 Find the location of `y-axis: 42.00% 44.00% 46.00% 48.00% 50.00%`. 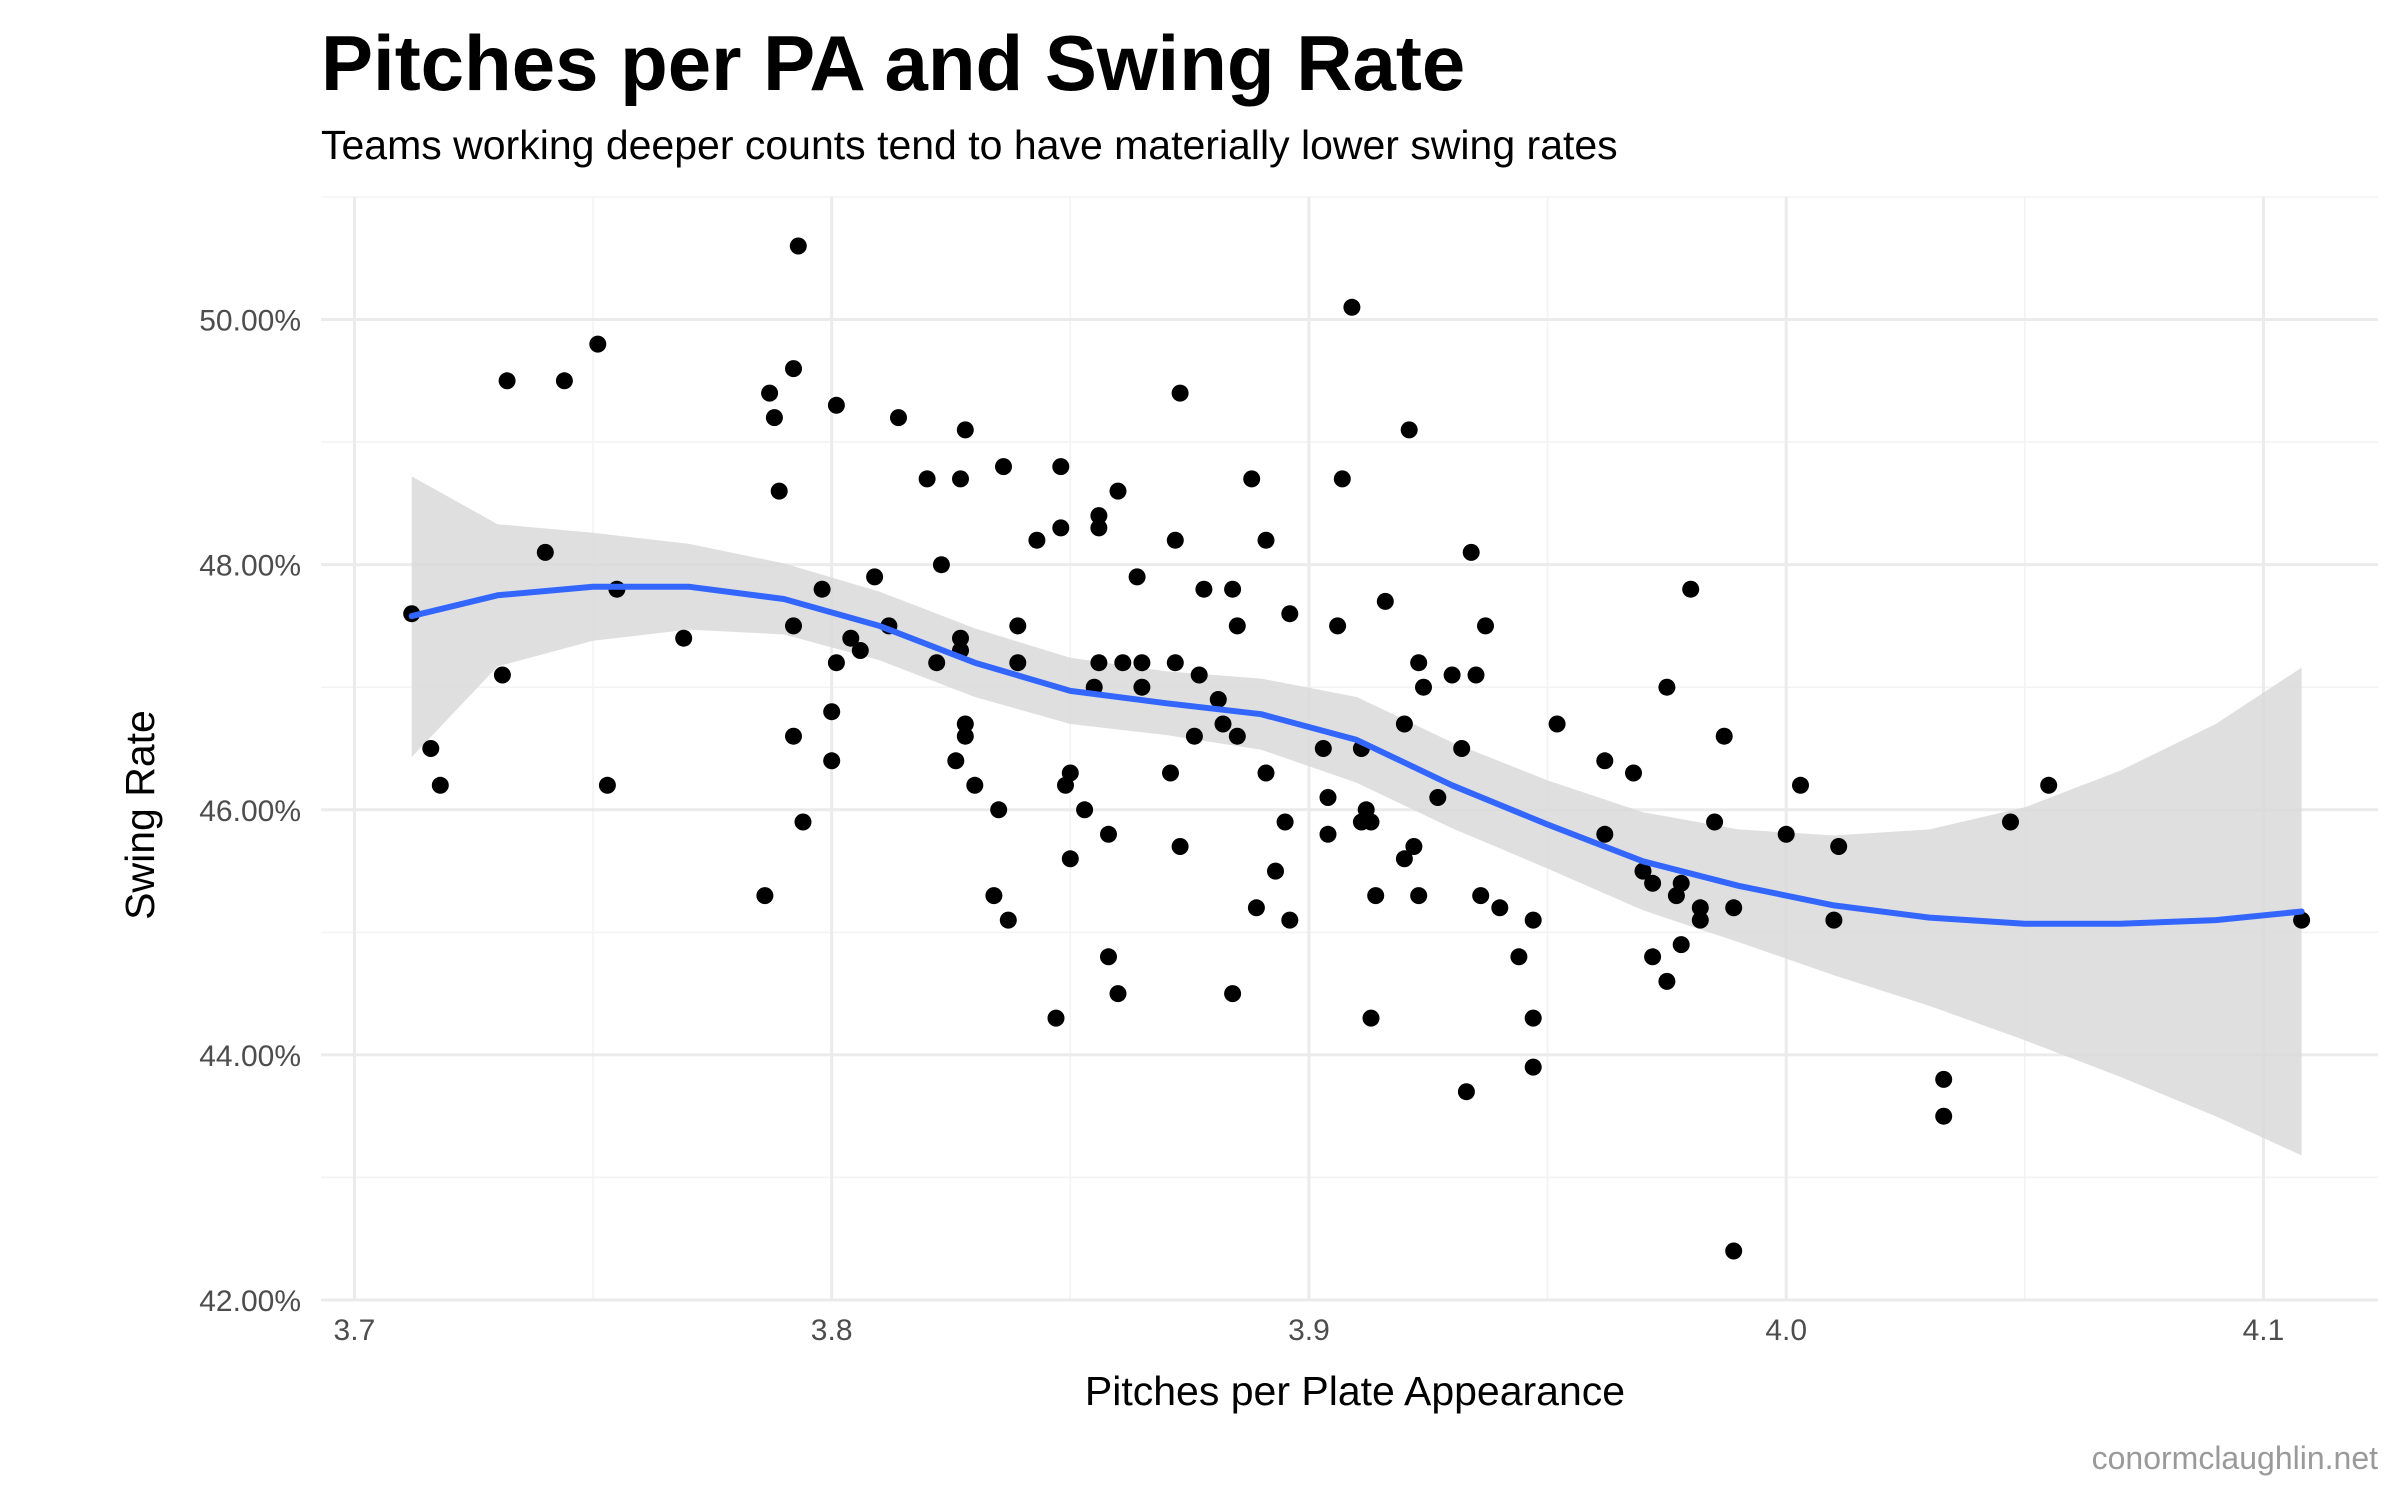

y-axis: 42.00% 44.00% 46.00% 48.00% 50.00% is located at coordinates (250, 811).